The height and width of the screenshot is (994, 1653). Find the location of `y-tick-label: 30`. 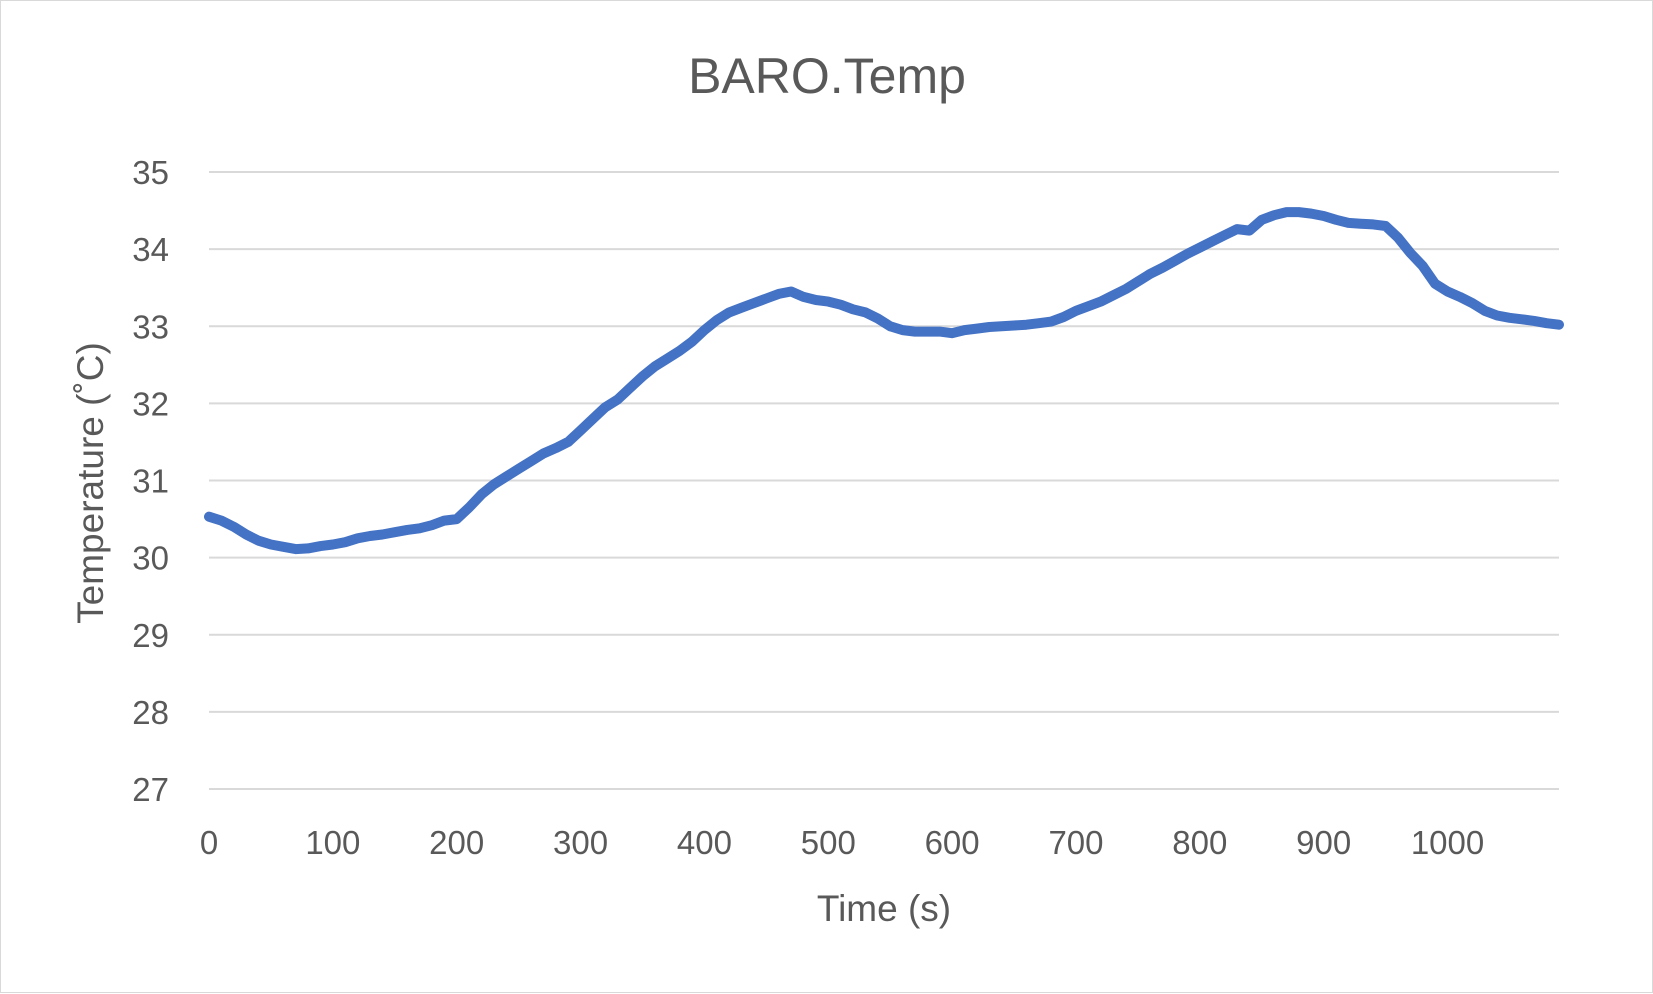

y-tick-label: 30 is located at coordinates (150, 558).